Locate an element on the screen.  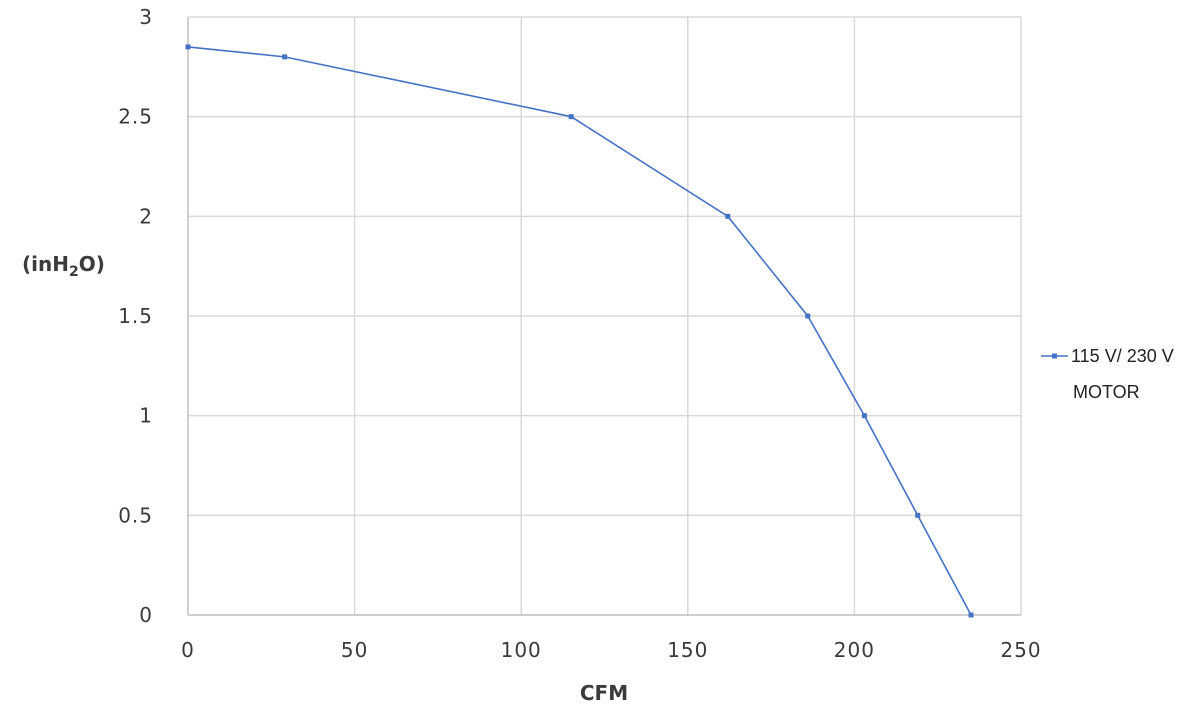
legend-label-line-2: MOTOR is located at coordinates (1106, 392).